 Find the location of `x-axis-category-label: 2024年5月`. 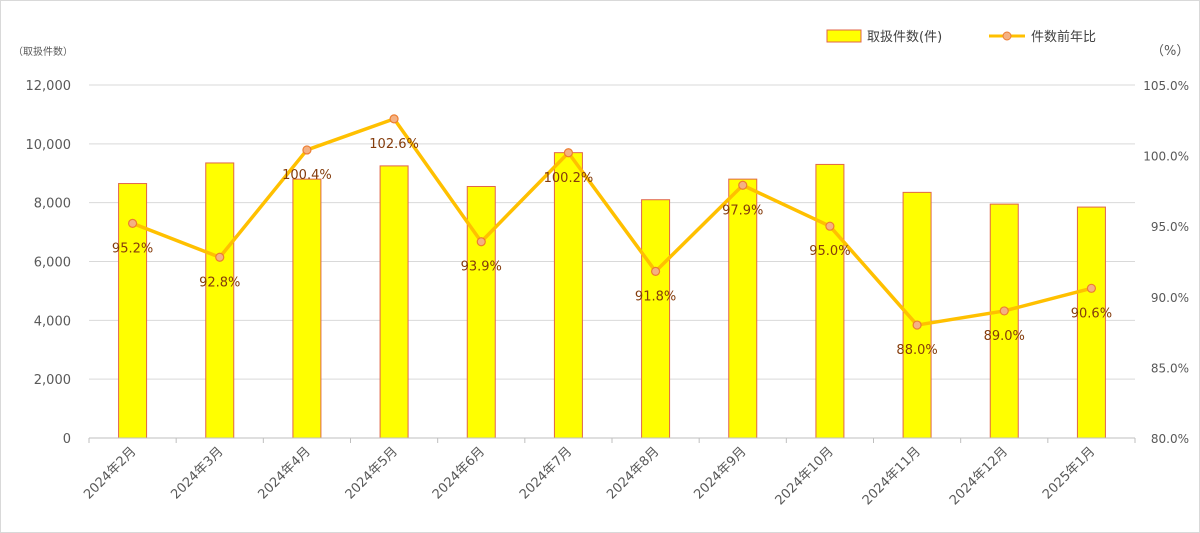

x-axis-category-label: 2024年5月 is located at coordinates (372, 473).